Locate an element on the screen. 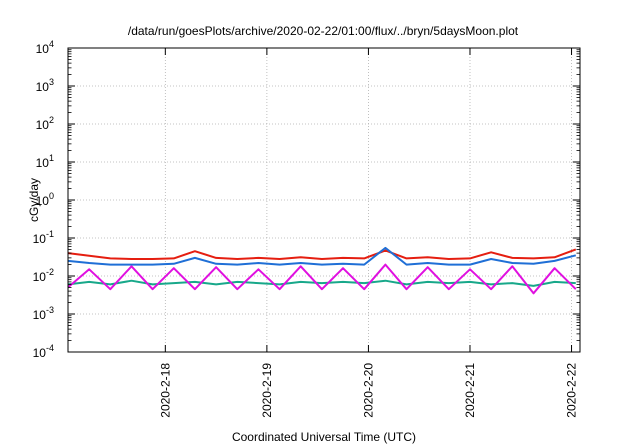 The height and width of the screenshot is (448, 640). x-tick-label: 2020-2-21 is located at coordinates (470, 390).